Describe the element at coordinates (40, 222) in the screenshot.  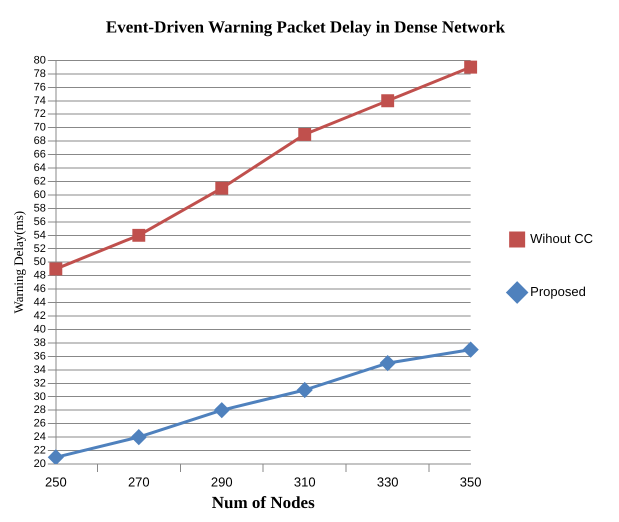
I see `y-tick-label: 56` at that location.